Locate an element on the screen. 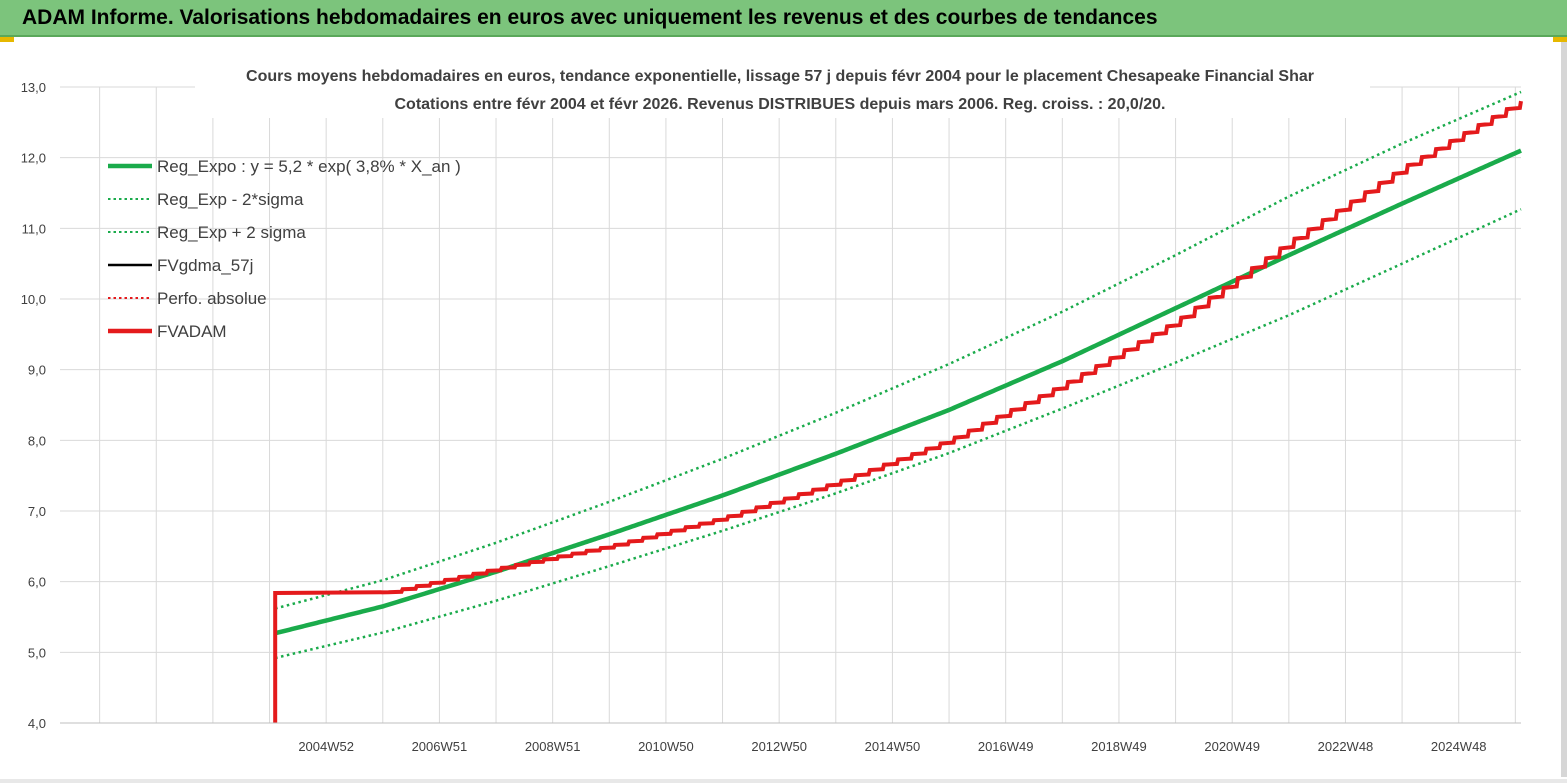 This screenshot has width=1567, height=783. y-tick-label: 11,0 is located at coordinates (34, 228).